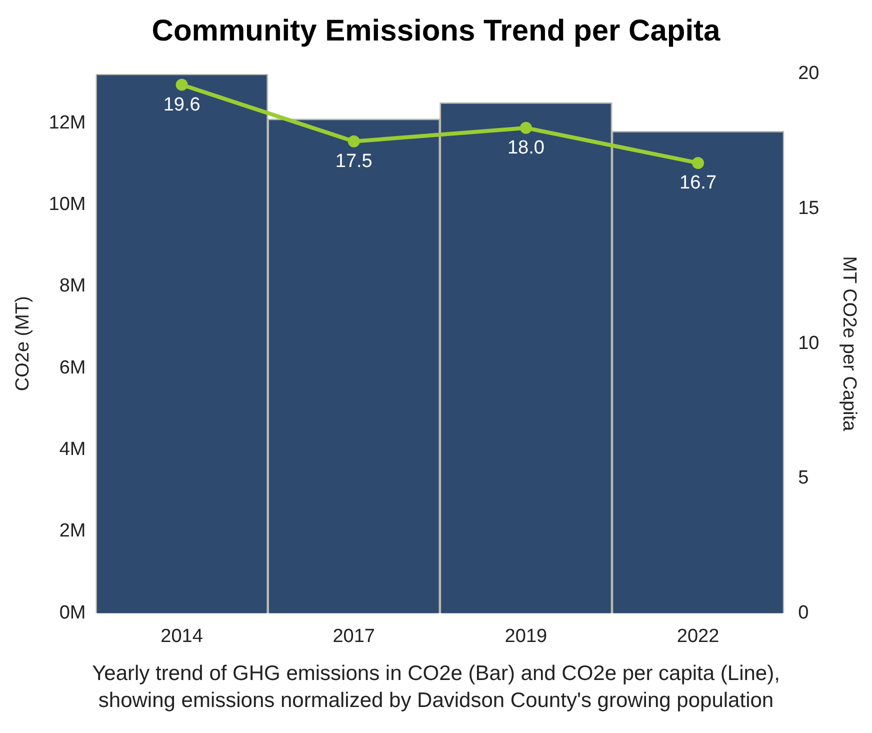 The height and width of the screenshot is (733, 872). I want to click on data-label: 18.0, so click(525, 148).